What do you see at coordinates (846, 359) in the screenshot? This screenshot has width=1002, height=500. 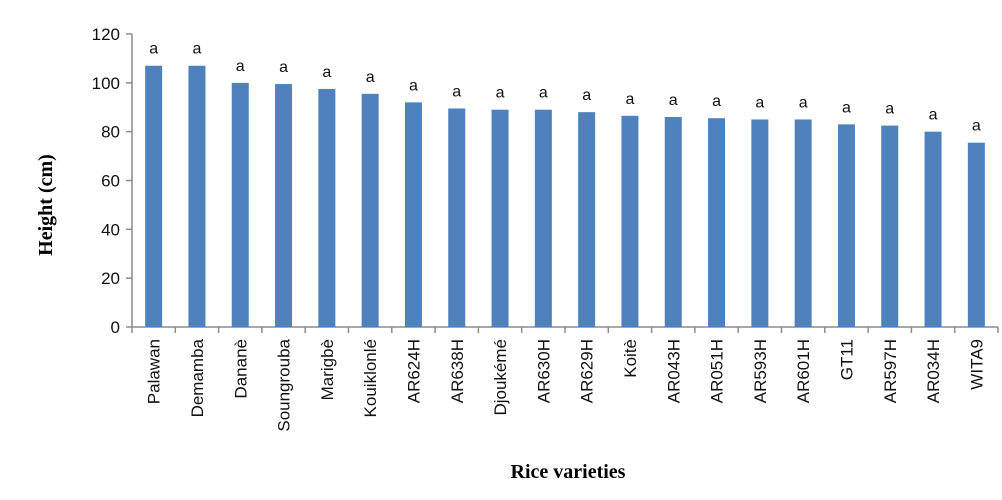 I see `category-label: GT11` at bounding box center [846, 359].